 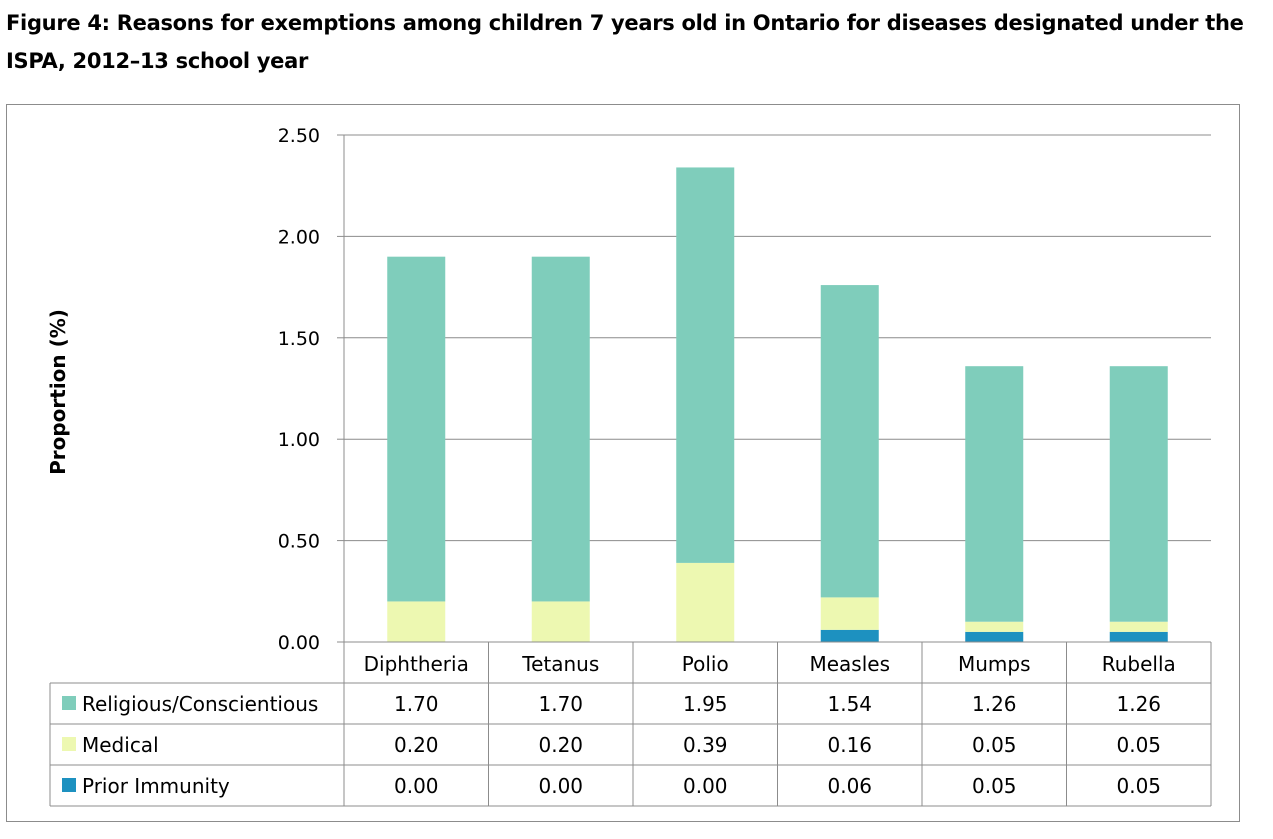 I want to click on y-tick-label: 2.50, so click(x=299, y=136).